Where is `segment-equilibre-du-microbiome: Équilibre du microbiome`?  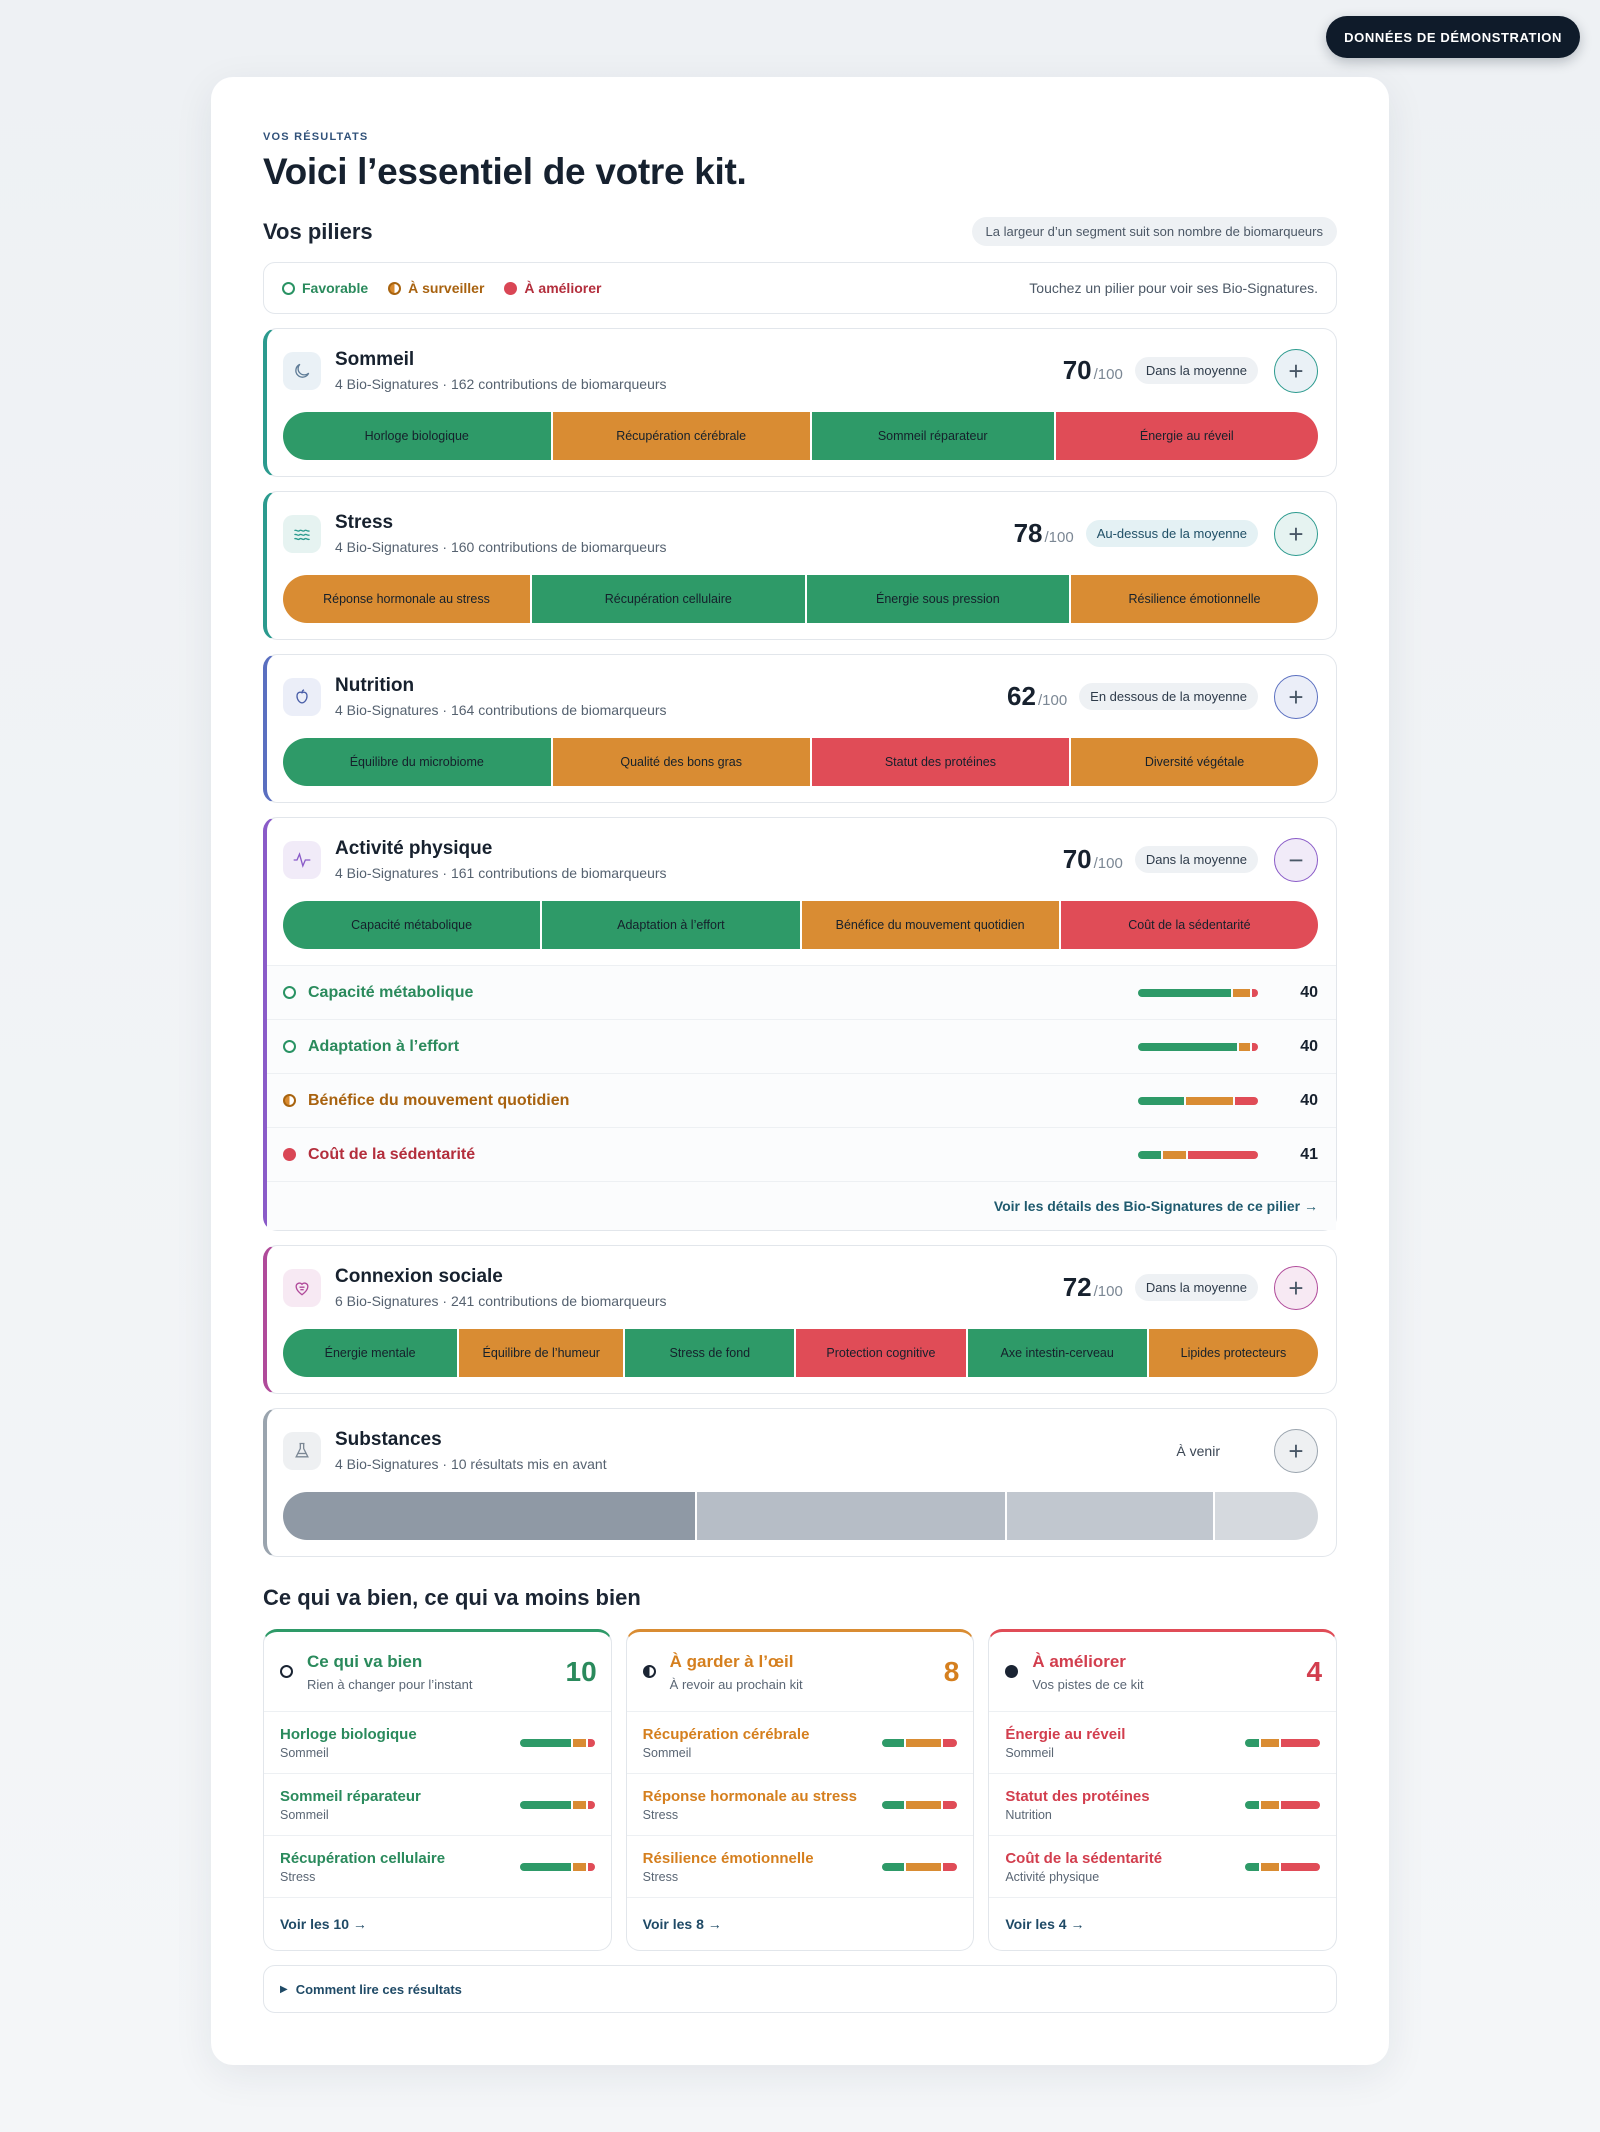 segment-equilibre-du-microbiome: Équilibre du microbiome is located at coordinates (417, 762).